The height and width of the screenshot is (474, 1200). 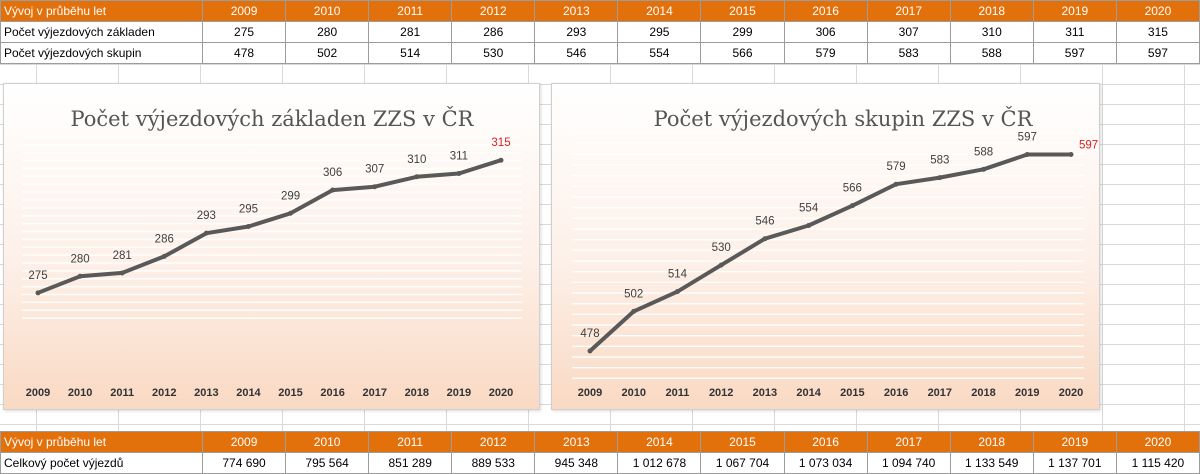 I want to click on top-table-year-header: 2019, so click(x=1074, y=11).